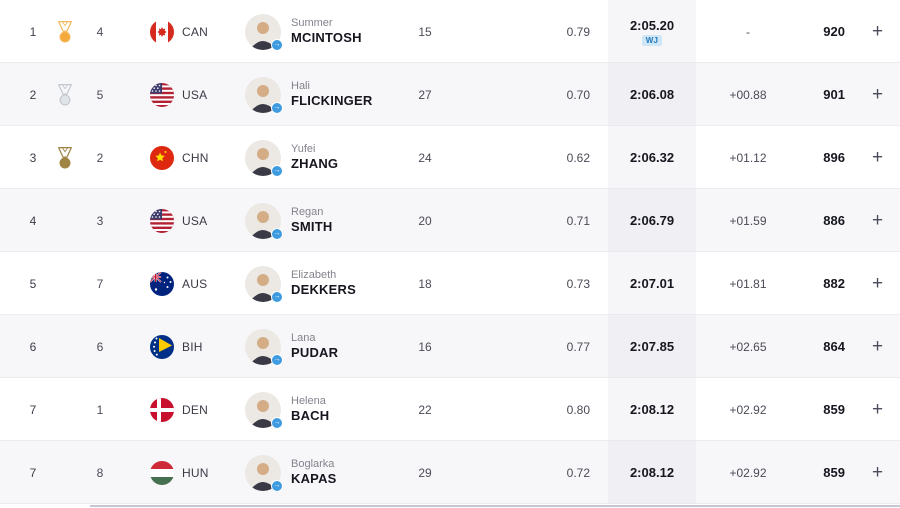  I want to click on reaction-time-value: 0.70, so click(578, 94).